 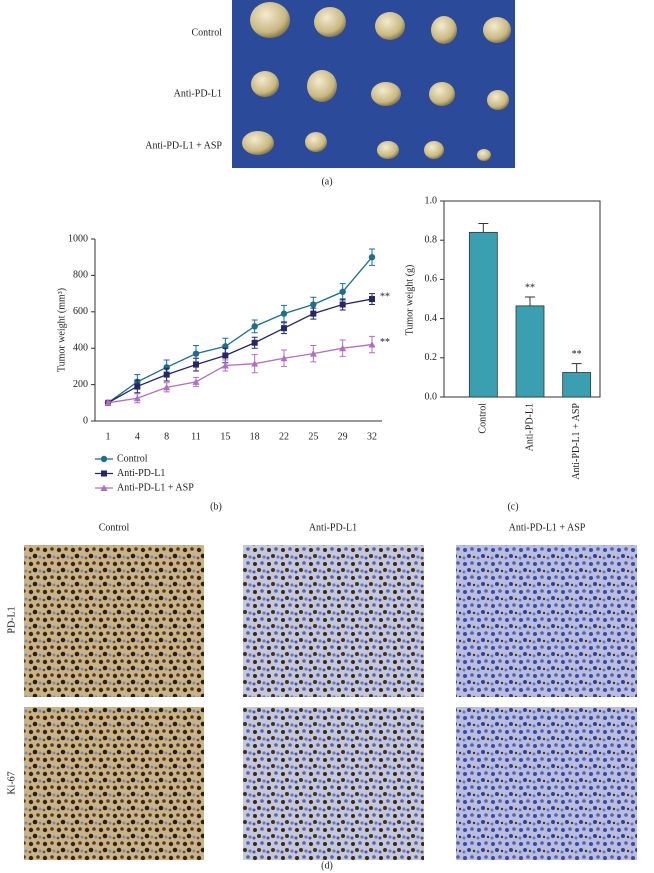 What do you see at coordinates (343, 436) in the screenshot?
I see `x-tick-label: 29` at bounding box center [343, 436].